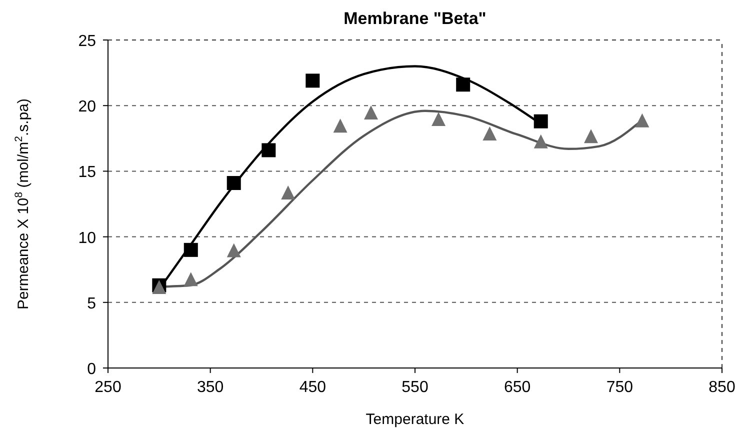 This screenshot has height=440, width=744. What do you see at coordinates (620, 387) in the screenshot?
I see `x-tick-label: 750` at bounding box center [620, 387].